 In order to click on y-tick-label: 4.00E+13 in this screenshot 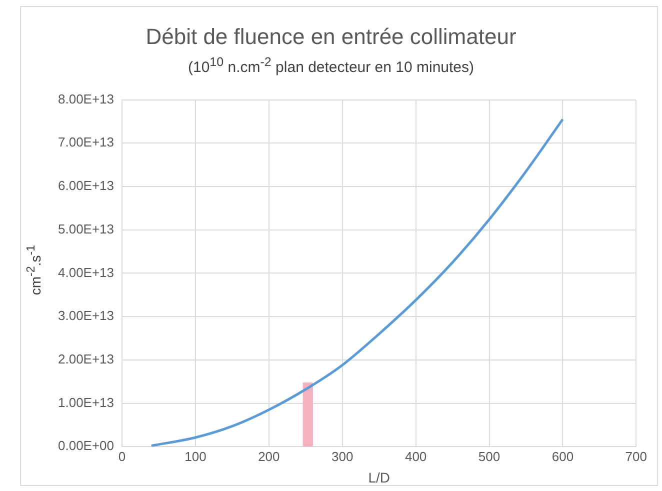, I will do `click(86, 272)`.